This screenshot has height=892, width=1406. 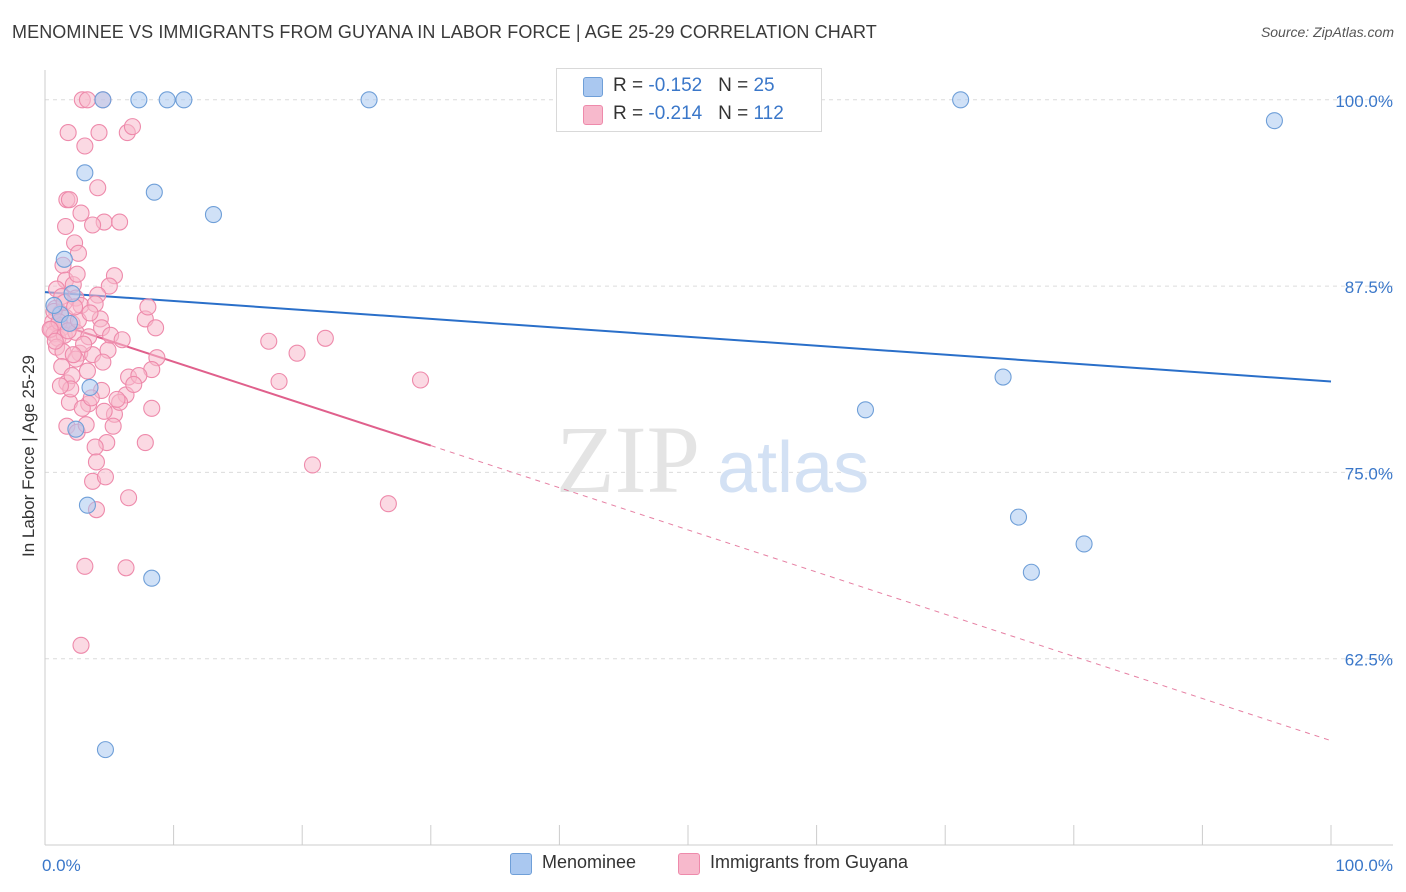 I want to click on bottom-legend-label: Menominee, so click(x=589, y=862).